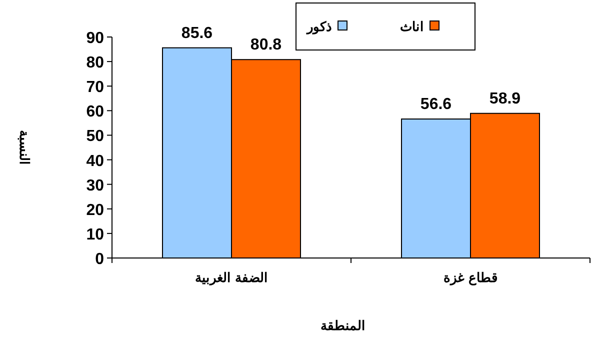 This screenshot has height=342, width=599. What do you see at coordinates (412, 26) in the screenshot?
I see `legend-label: اناث` at bounding box center [412, 26].